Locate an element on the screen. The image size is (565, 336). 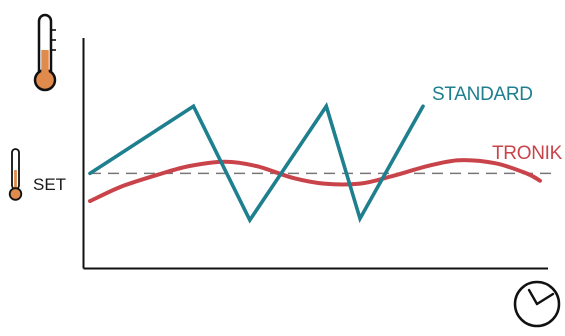
thermometer-small-icon is located at coordinates (15, 174).